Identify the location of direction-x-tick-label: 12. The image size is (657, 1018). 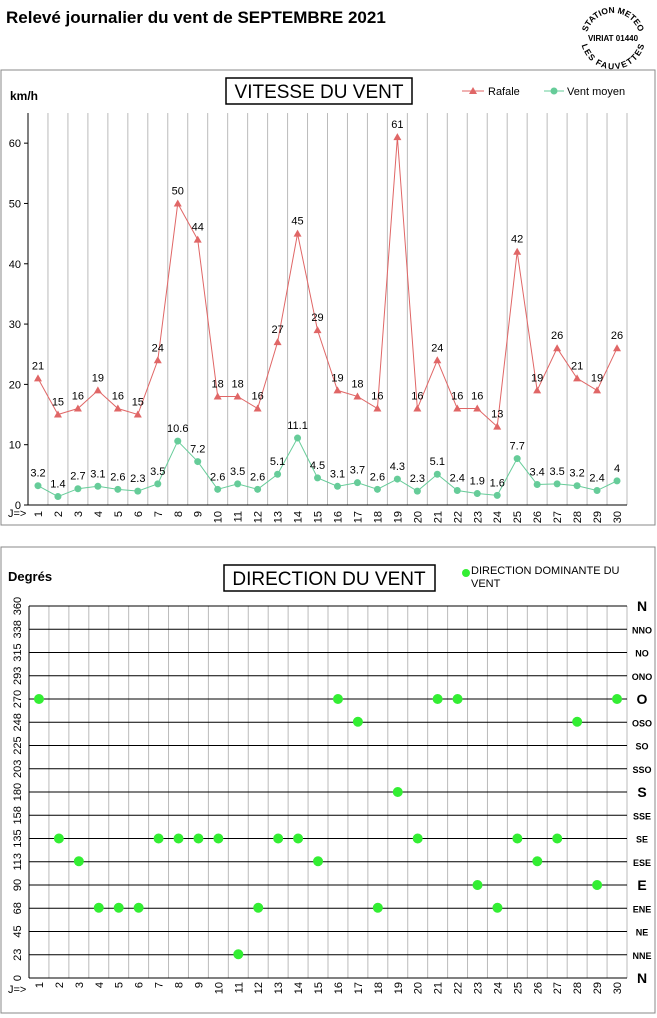
(259, 988).